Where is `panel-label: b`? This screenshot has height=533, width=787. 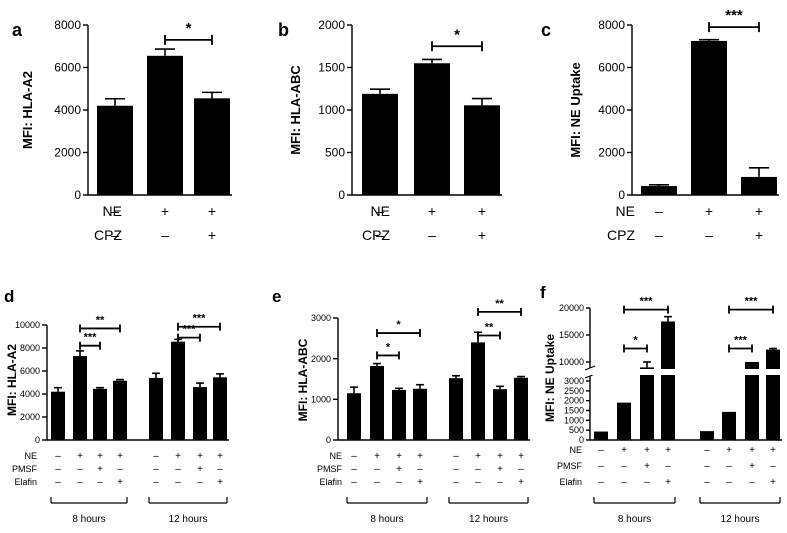 panel-label: b is located at coordinates (283, 30).